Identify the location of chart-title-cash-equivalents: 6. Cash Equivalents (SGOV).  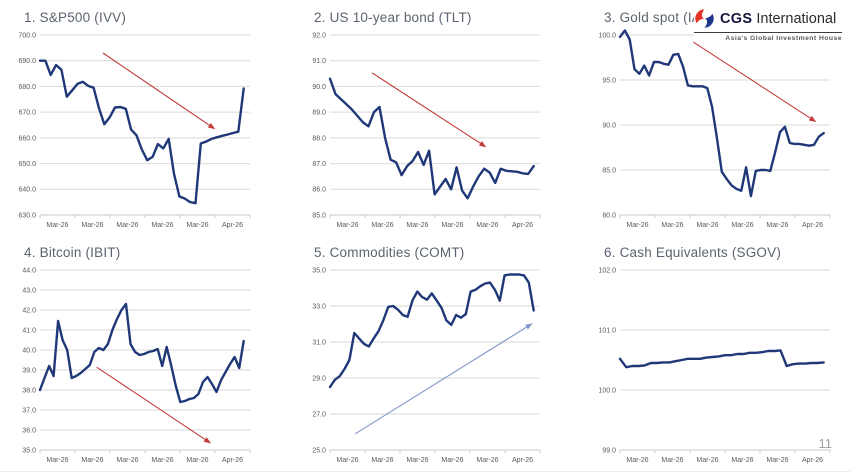
(693, 252).